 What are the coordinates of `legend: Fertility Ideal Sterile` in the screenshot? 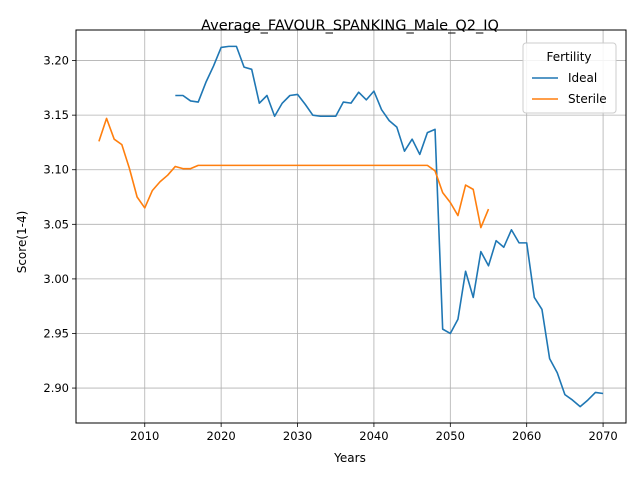 It's located at (569, 78).